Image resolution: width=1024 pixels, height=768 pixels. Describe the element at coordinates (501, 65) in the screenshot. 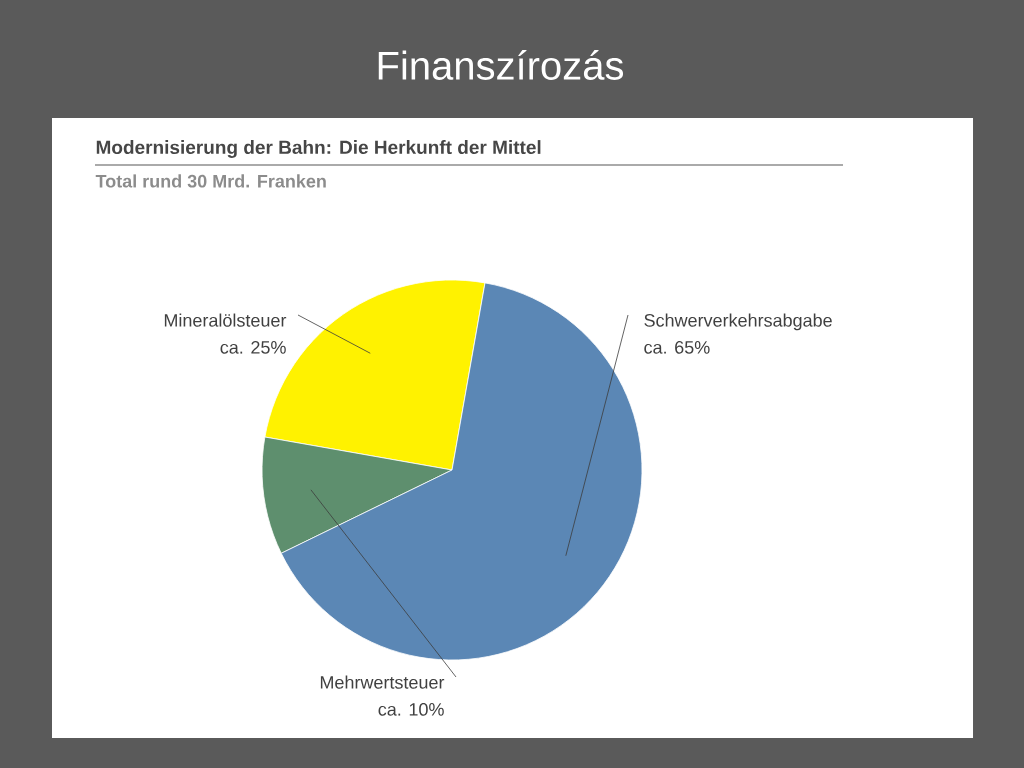

I see `text: Finanszírozás` at that location.